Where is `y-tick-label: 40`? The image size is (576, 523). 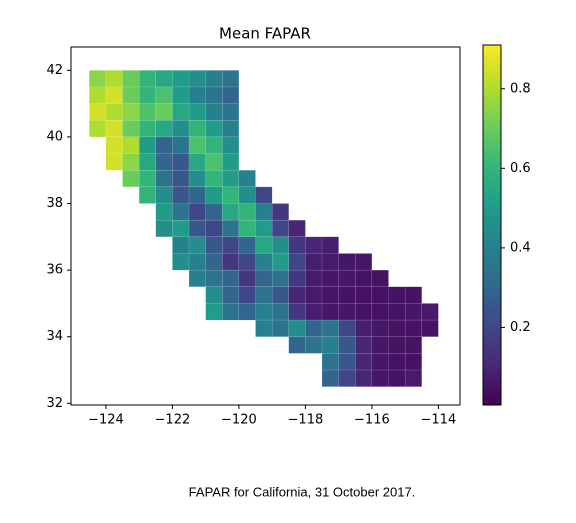
y-tick-label: 40 is located at coordinates (54, 136).